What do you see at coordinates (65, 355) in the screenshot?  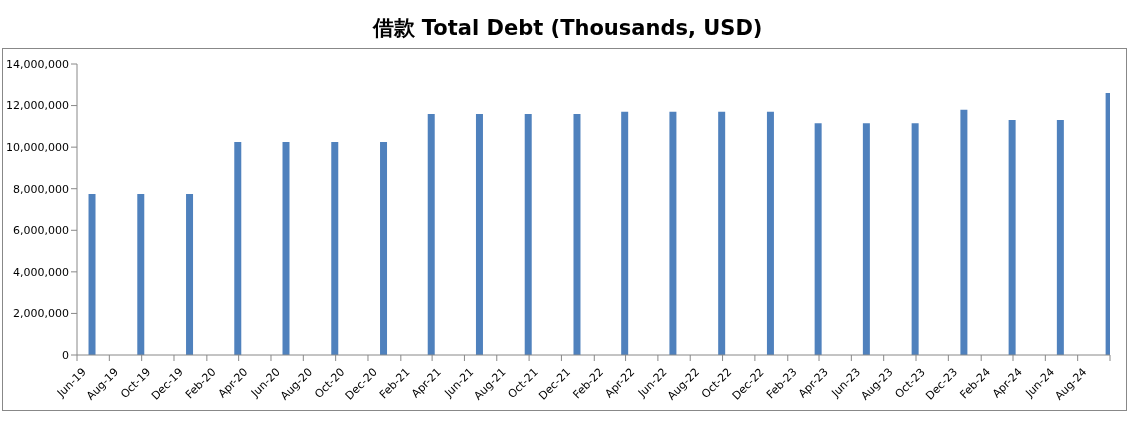 I see `y-tick-label: 0` at bounding box center [65, 355].